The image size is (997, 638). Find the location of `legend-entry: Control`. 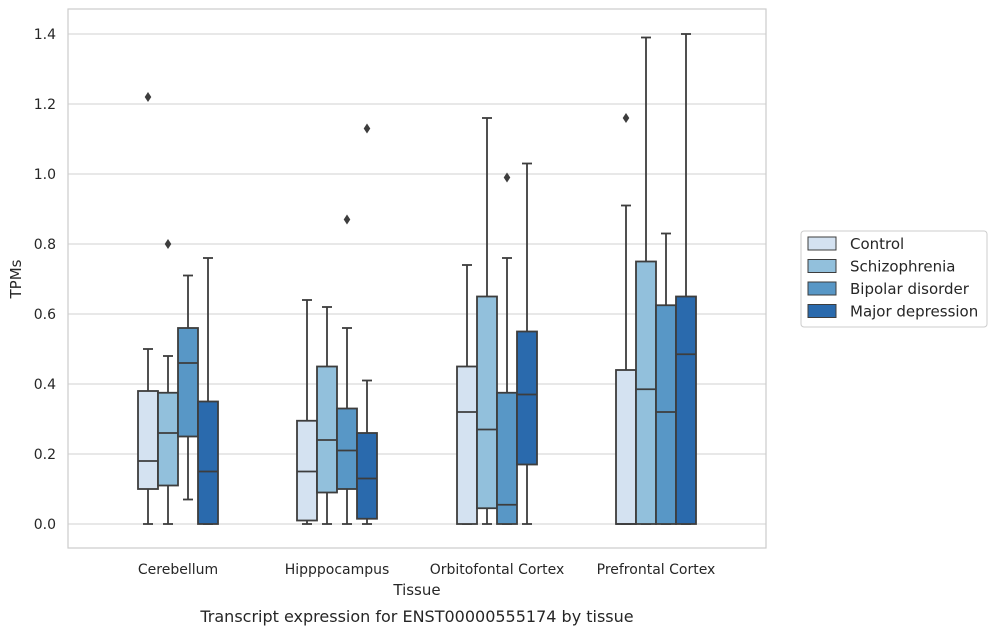

legend-entry: Control is located at coordinates (877, 244).